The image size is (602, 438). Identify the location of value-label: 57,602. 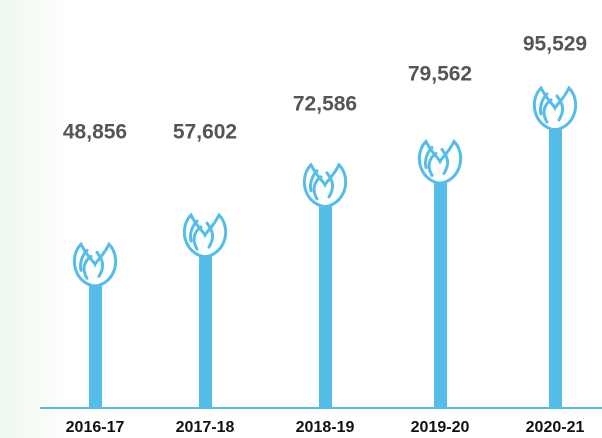
(205, 132).